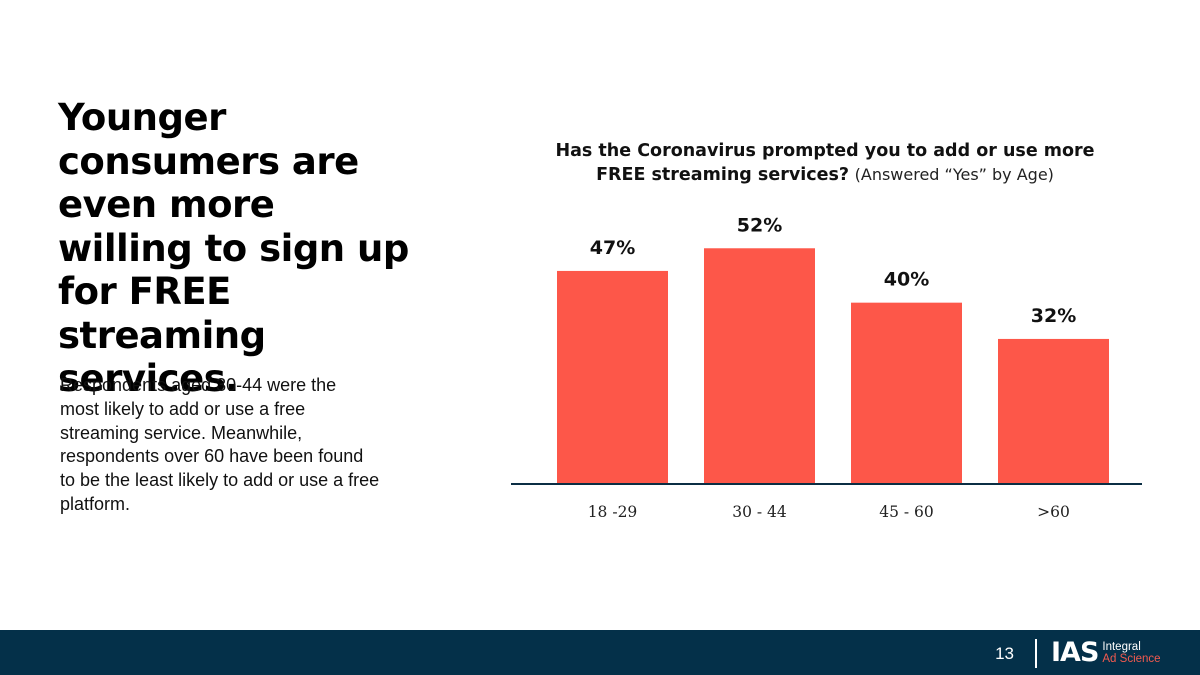 Image resolution: width=1200 pixels, height=675 pixels. What do you see at coordinates (613, 512) in the screenshot?
I see `x-tick-label-1: 18 -29` at bounding box center [613, 512].